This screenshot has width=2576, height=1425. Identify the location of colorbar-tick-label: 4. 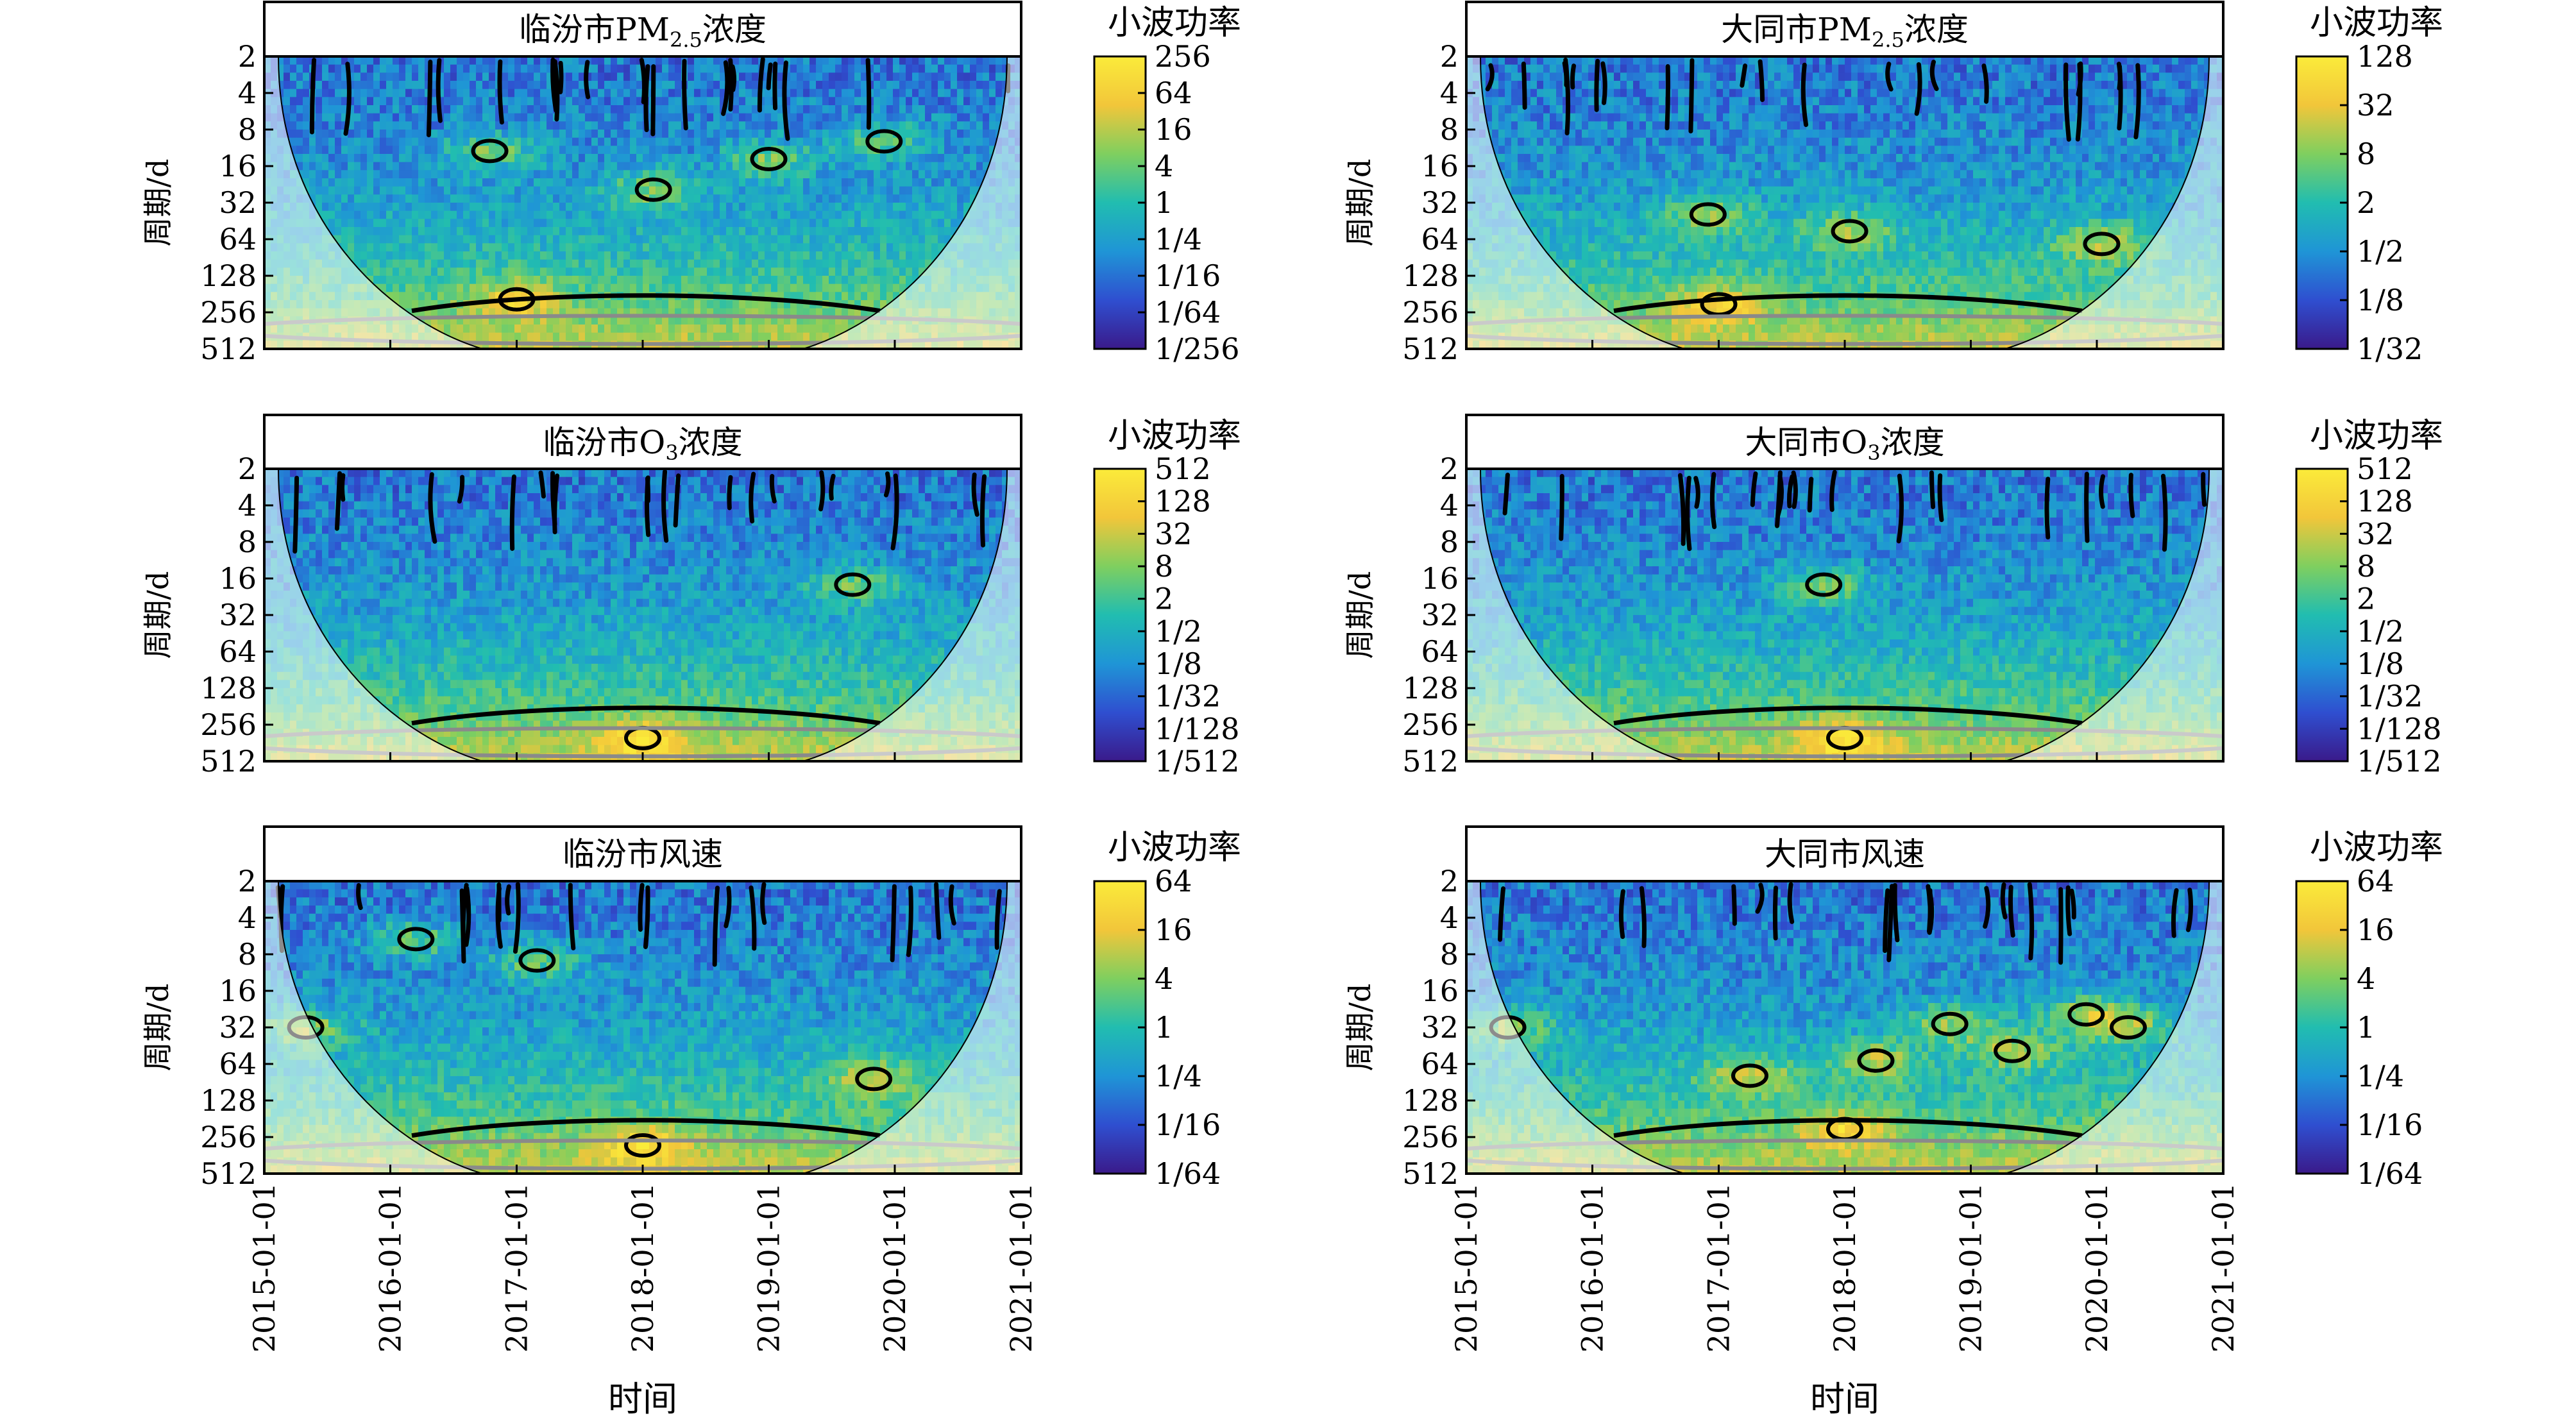
(1164, 979).